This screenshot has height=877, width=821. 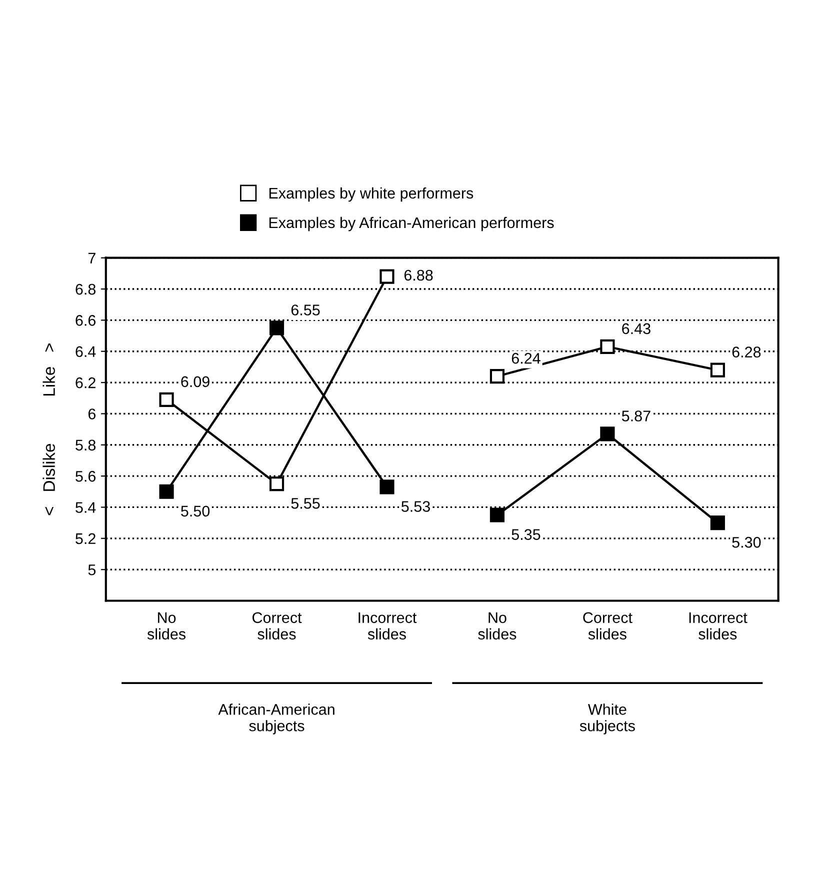 I want to click on data-label: 5.35, so click(x=526, y=534).